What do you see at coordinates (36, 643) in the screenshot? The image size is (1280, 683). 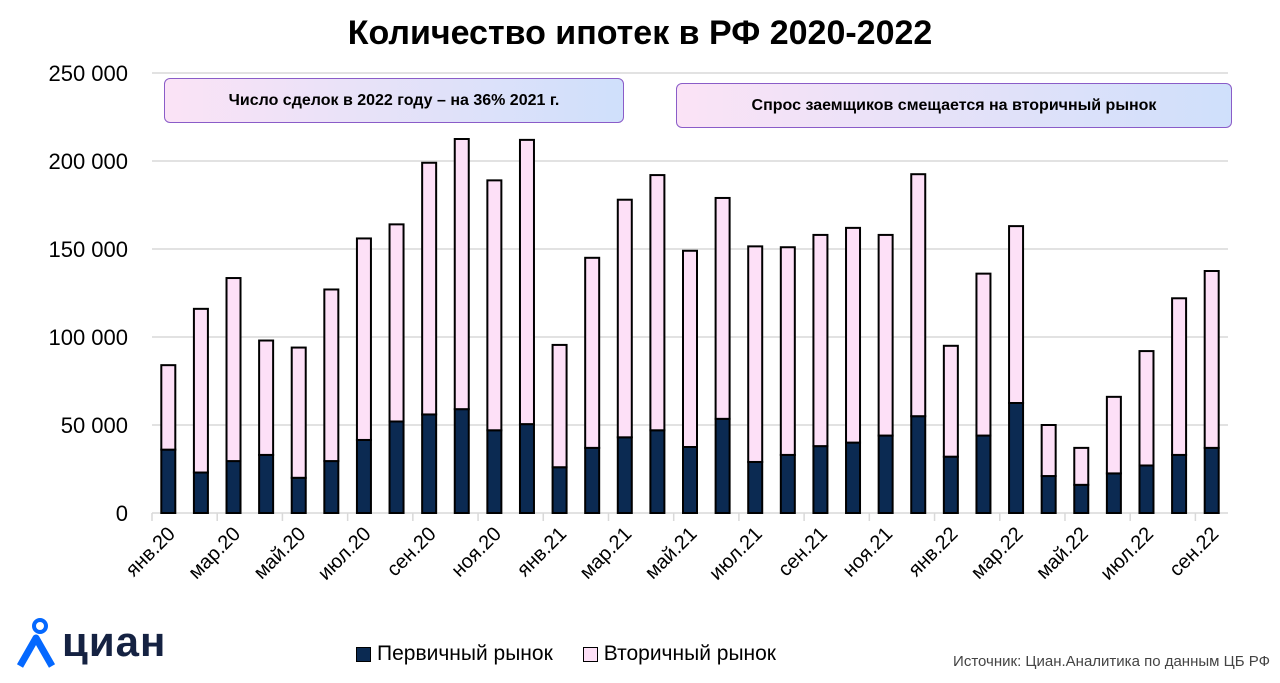 I see `location-pin-icon` at bounding box center [36, 643].